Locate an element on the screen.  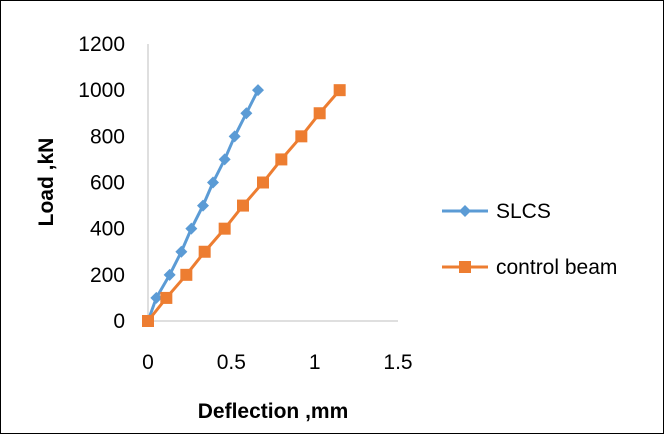
x-tick-label: 0 is located at coordinates (148, 362).